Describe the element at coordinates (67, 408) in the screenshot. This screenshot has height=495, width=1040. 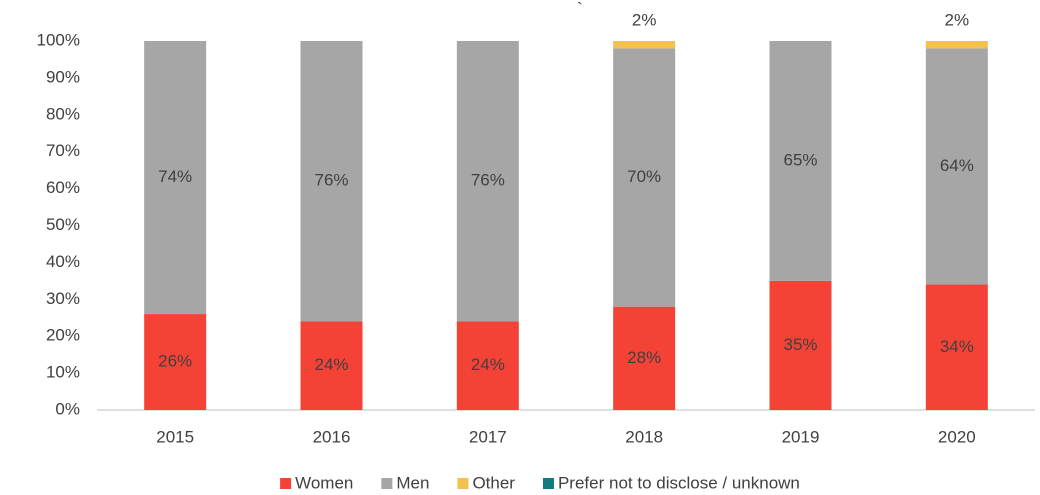
I see `y-tick-label: 0%` at that location.